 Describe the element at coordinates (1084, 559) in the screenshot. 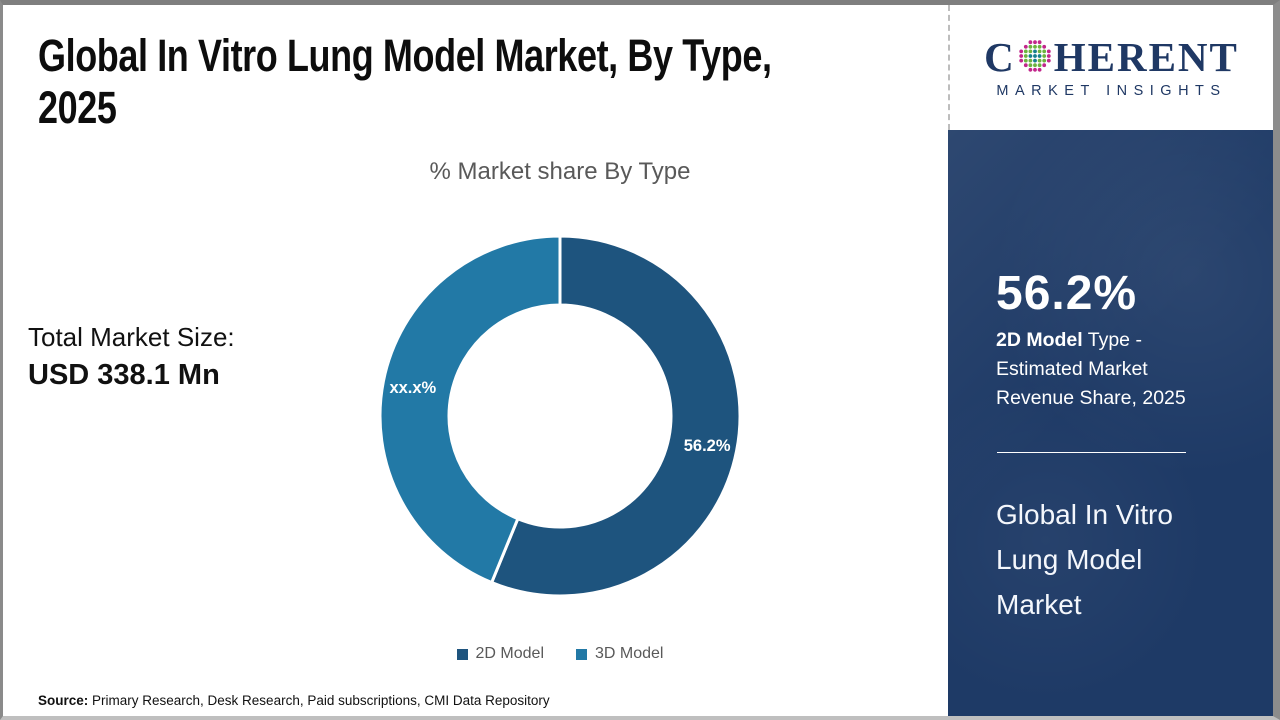

I see `sidebar-market-name: Global In Vitro Lung Model Market` at that location.